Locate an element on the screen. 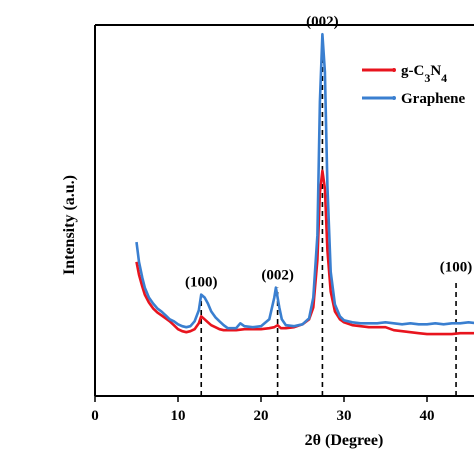  legend-label-part: Graphene is located at coordinates (433, 99).